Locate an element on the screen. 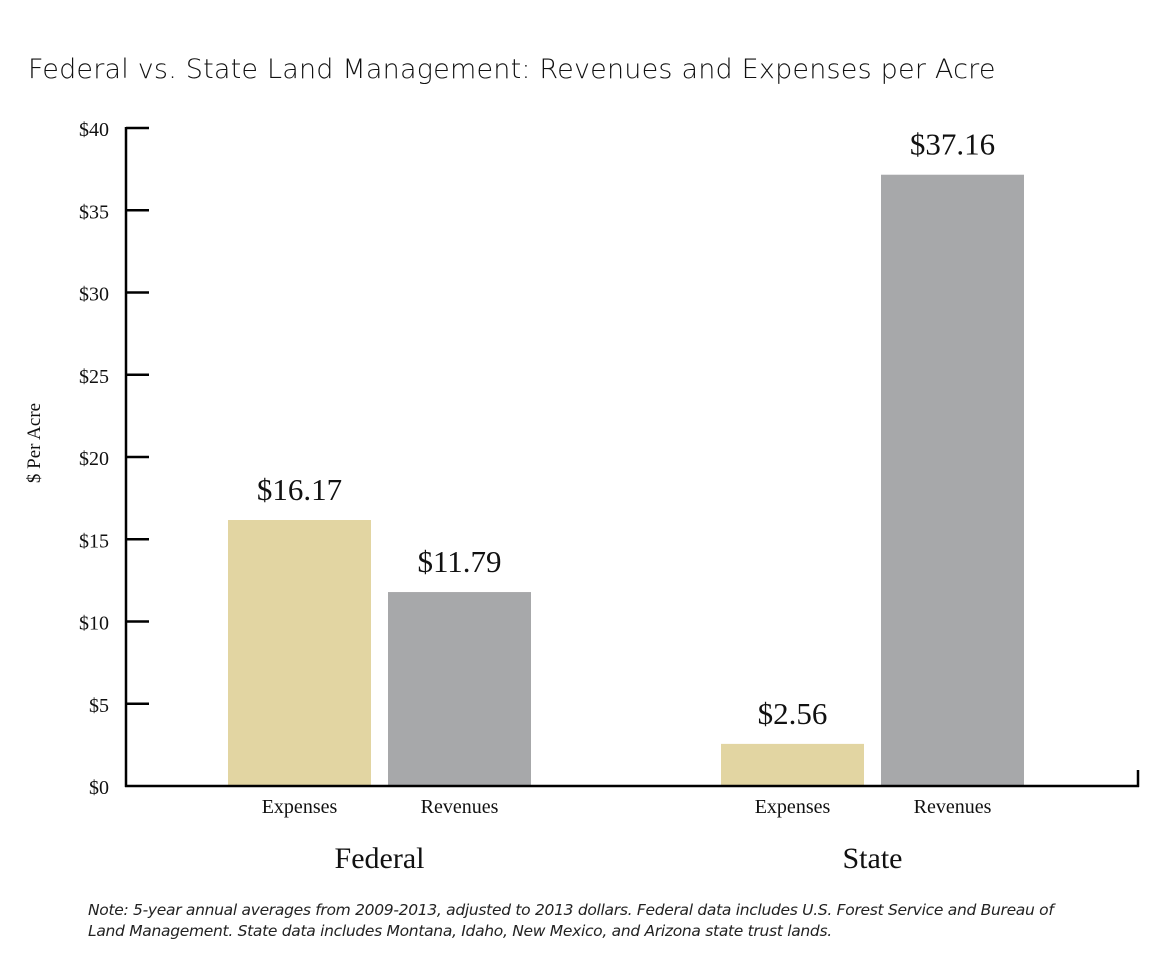 This screenshot has height=972, width=1166. bar-state-expenses is located at coordinates (792, 764).